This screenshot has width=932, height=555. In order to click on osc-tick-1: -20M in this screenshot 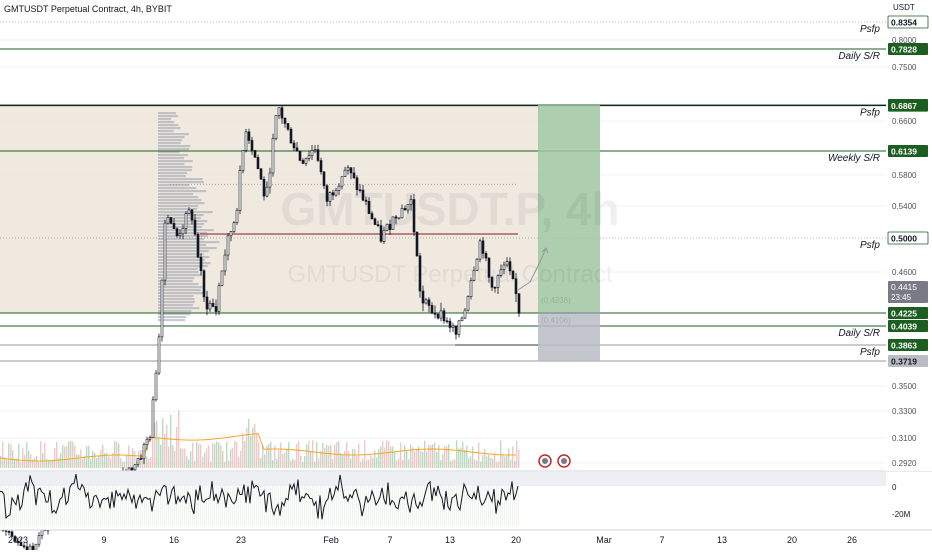, I will do `click(901, 514)`.